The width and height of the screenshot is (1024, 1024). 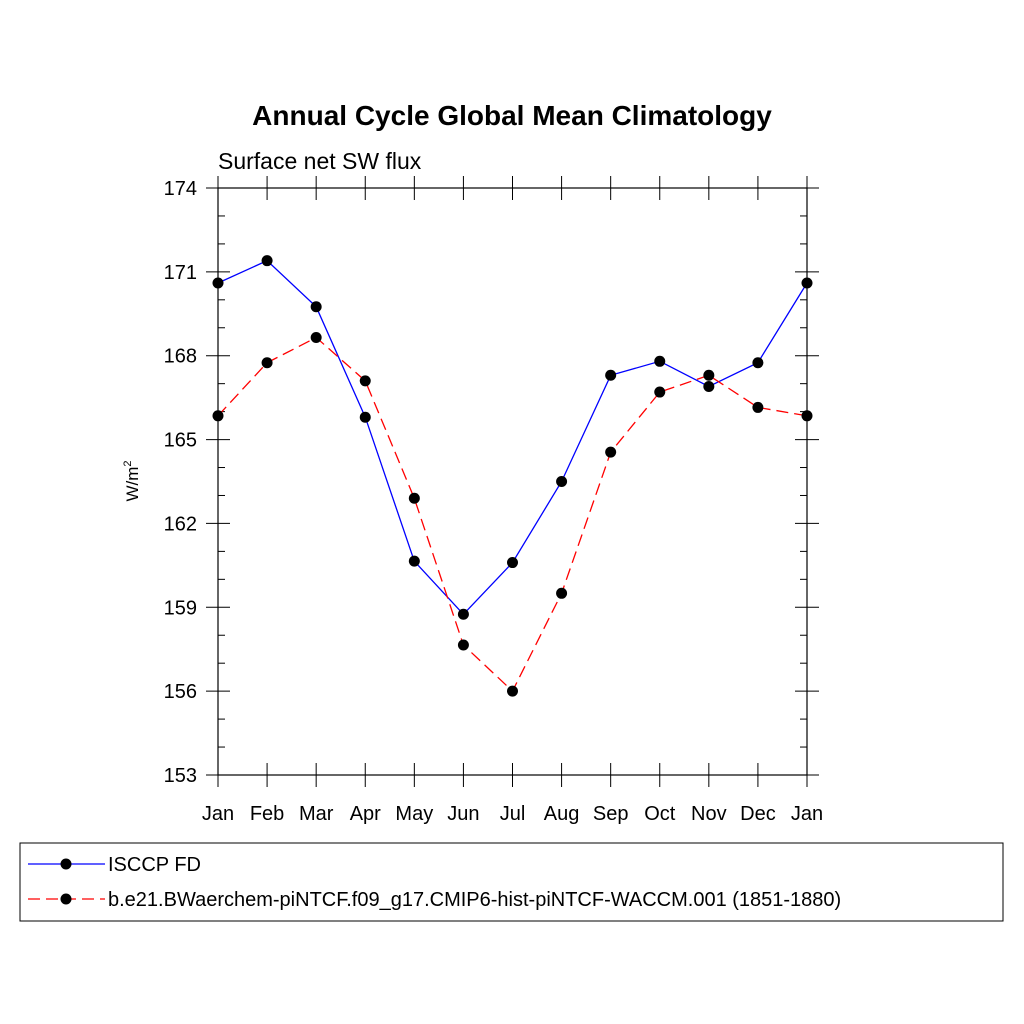 What do you see at coordinates (463, 814) in the screenshot?
I see `x-tick-label: Jun` at bounding box center [463, 814].